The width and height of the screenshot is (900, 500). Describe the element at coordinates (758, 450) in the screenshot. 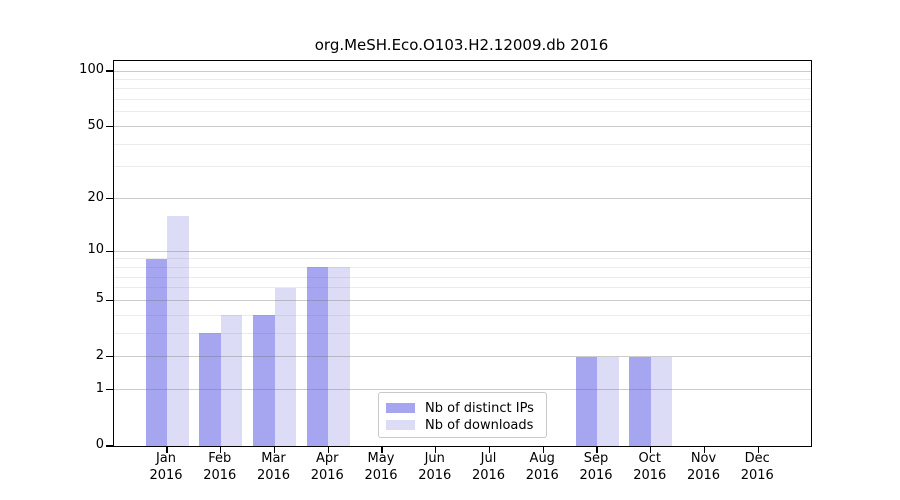

I see `x-tickmark-dec` at that location.